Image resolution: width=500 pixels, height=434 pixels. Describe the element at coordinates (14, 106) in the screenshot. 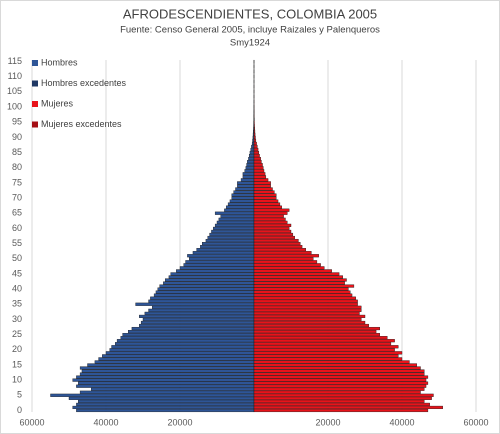

I see `y-tick-label: 100` at that location.